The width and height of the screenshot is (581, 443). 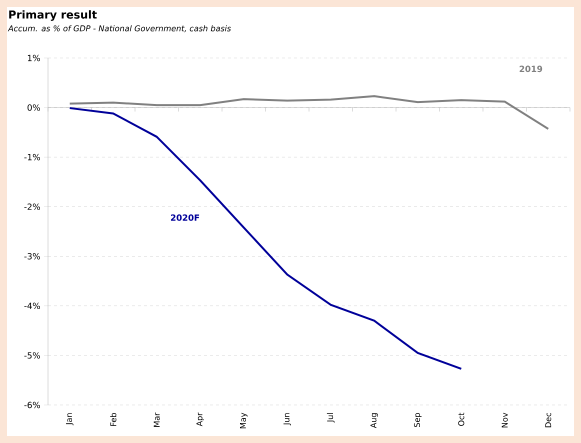 I want to click on y-tick-label: -5%, so click(x=32, y=355).